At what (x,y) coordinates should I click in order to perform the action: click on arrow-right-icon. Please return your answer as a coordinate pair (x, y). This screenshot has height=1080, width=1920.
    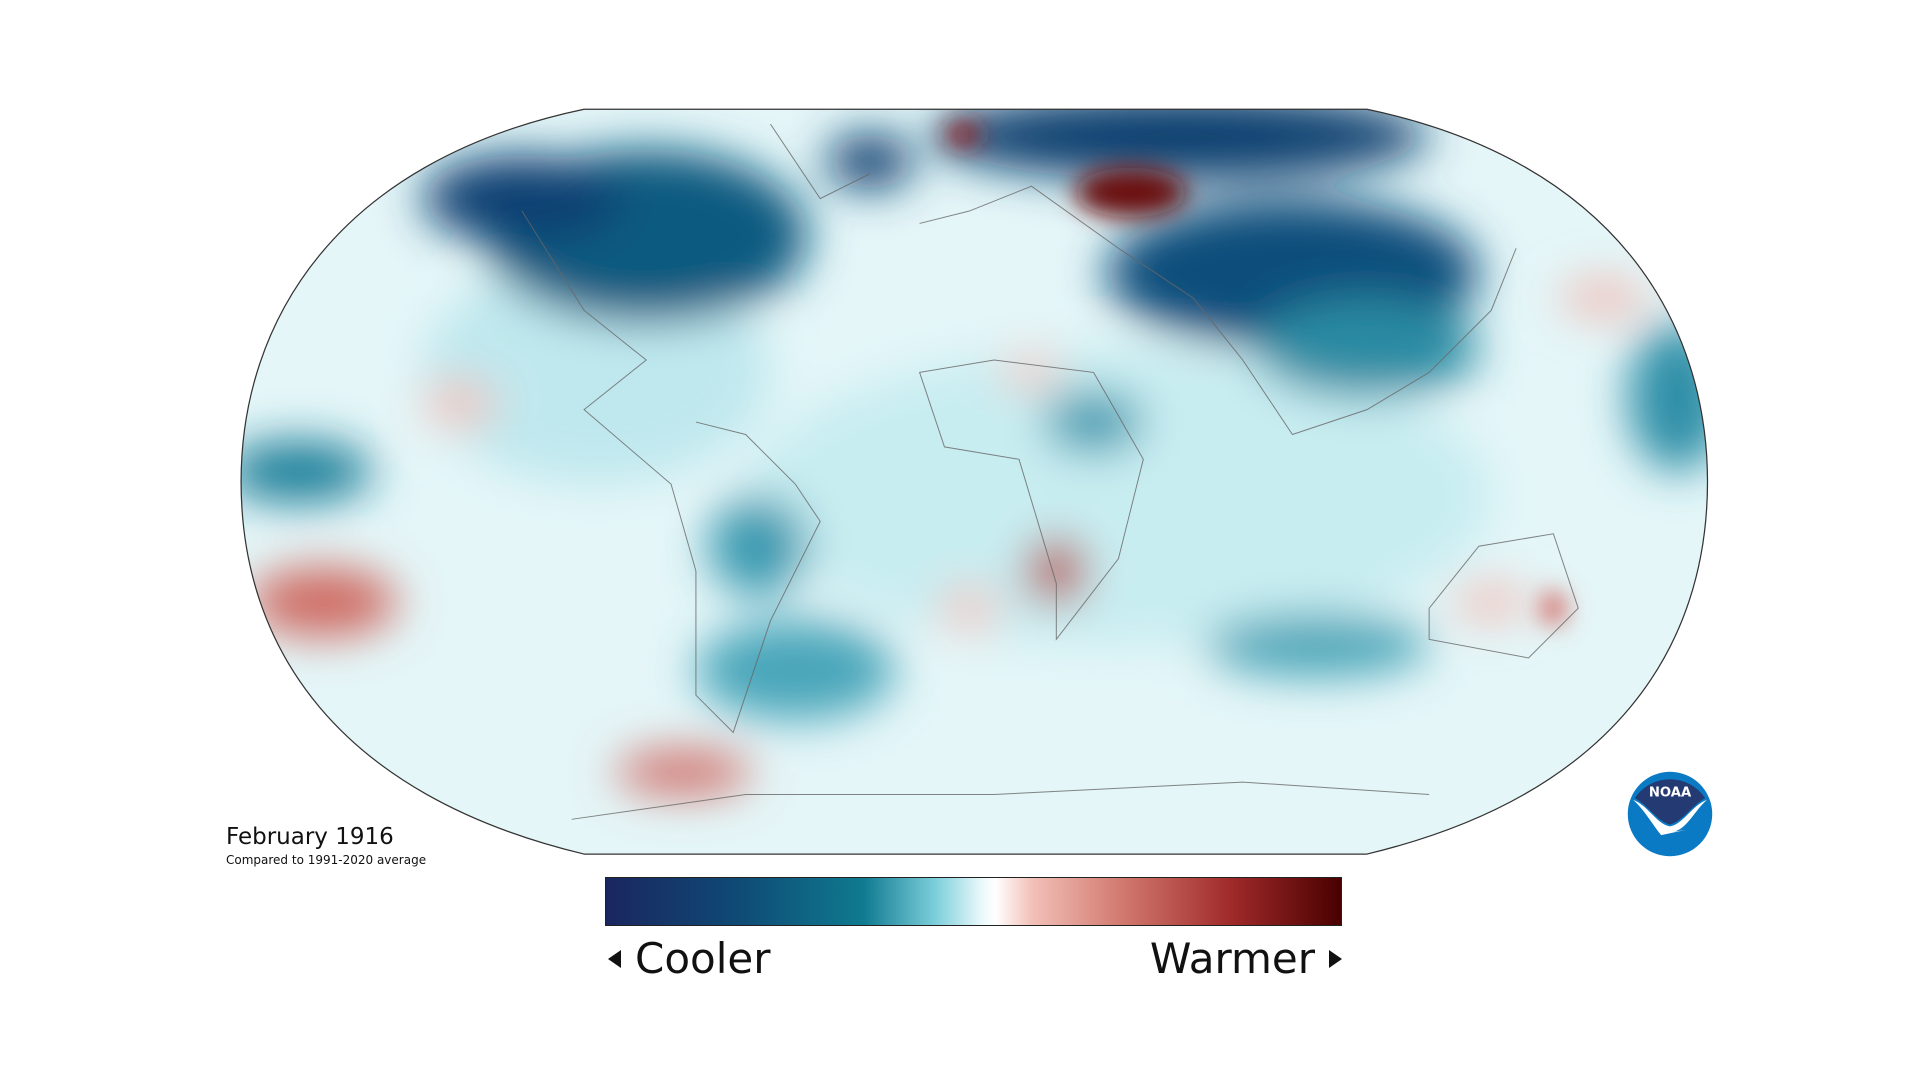
    Looking at the image, I should click on (1335, 958).